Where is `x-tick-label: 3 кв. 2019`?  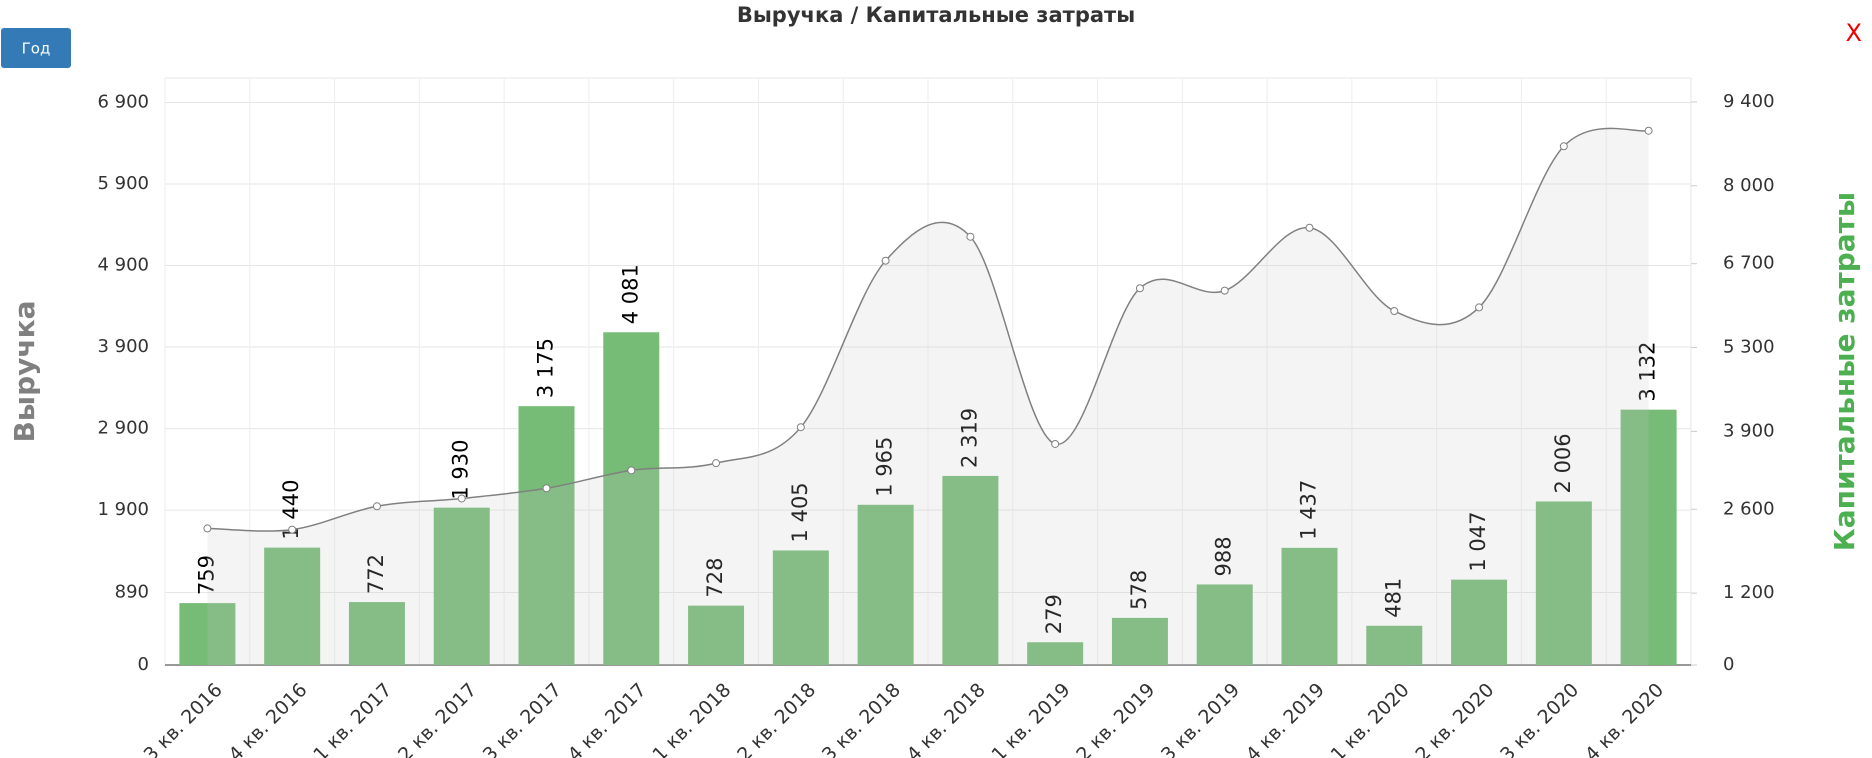
x-tick-label: 3 кв. 2019 is located at coordinates (1200, 718).